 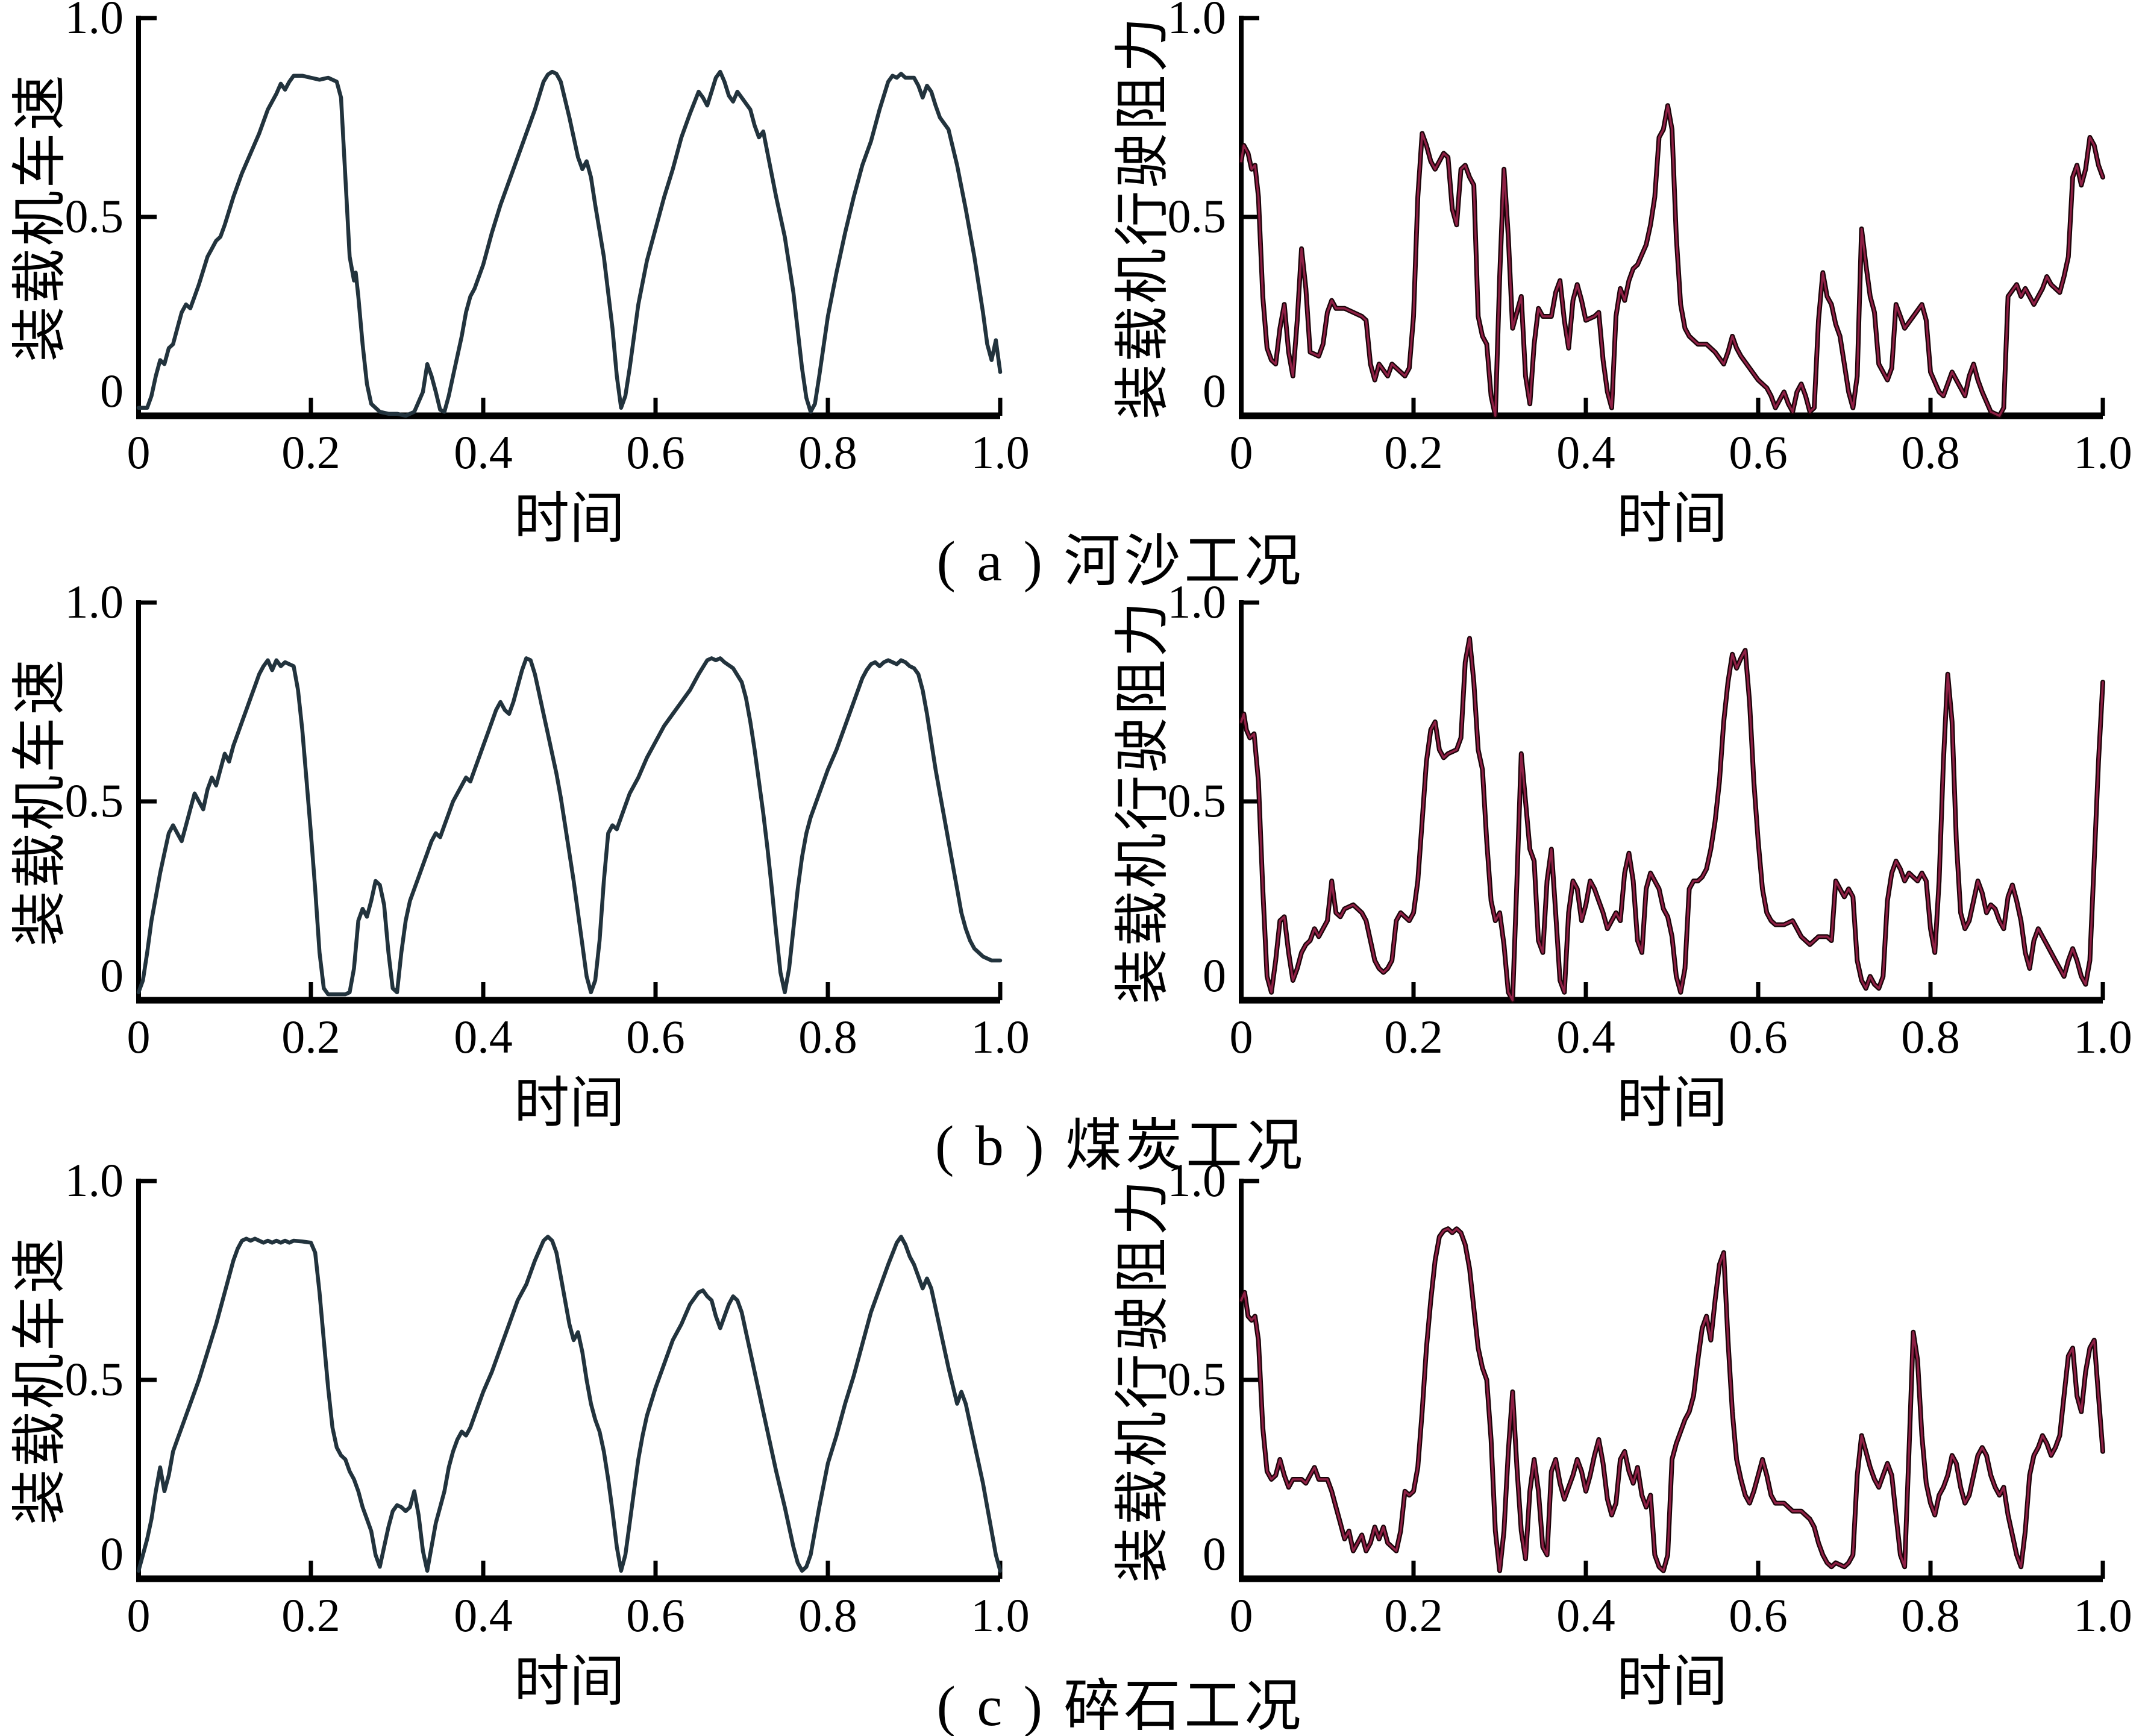 I want to click on river-sand-speed-line, so click(x=569, y=243).